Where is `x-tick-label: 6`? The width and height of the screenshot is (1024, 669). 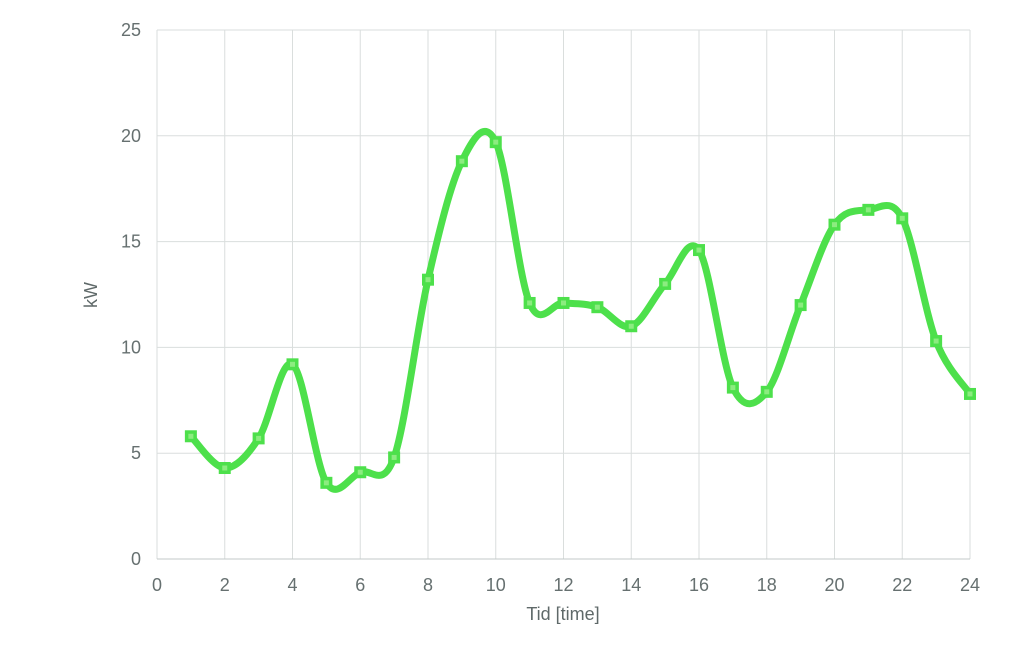 x-tick-label: 6 is located at coordinates (360, 585).